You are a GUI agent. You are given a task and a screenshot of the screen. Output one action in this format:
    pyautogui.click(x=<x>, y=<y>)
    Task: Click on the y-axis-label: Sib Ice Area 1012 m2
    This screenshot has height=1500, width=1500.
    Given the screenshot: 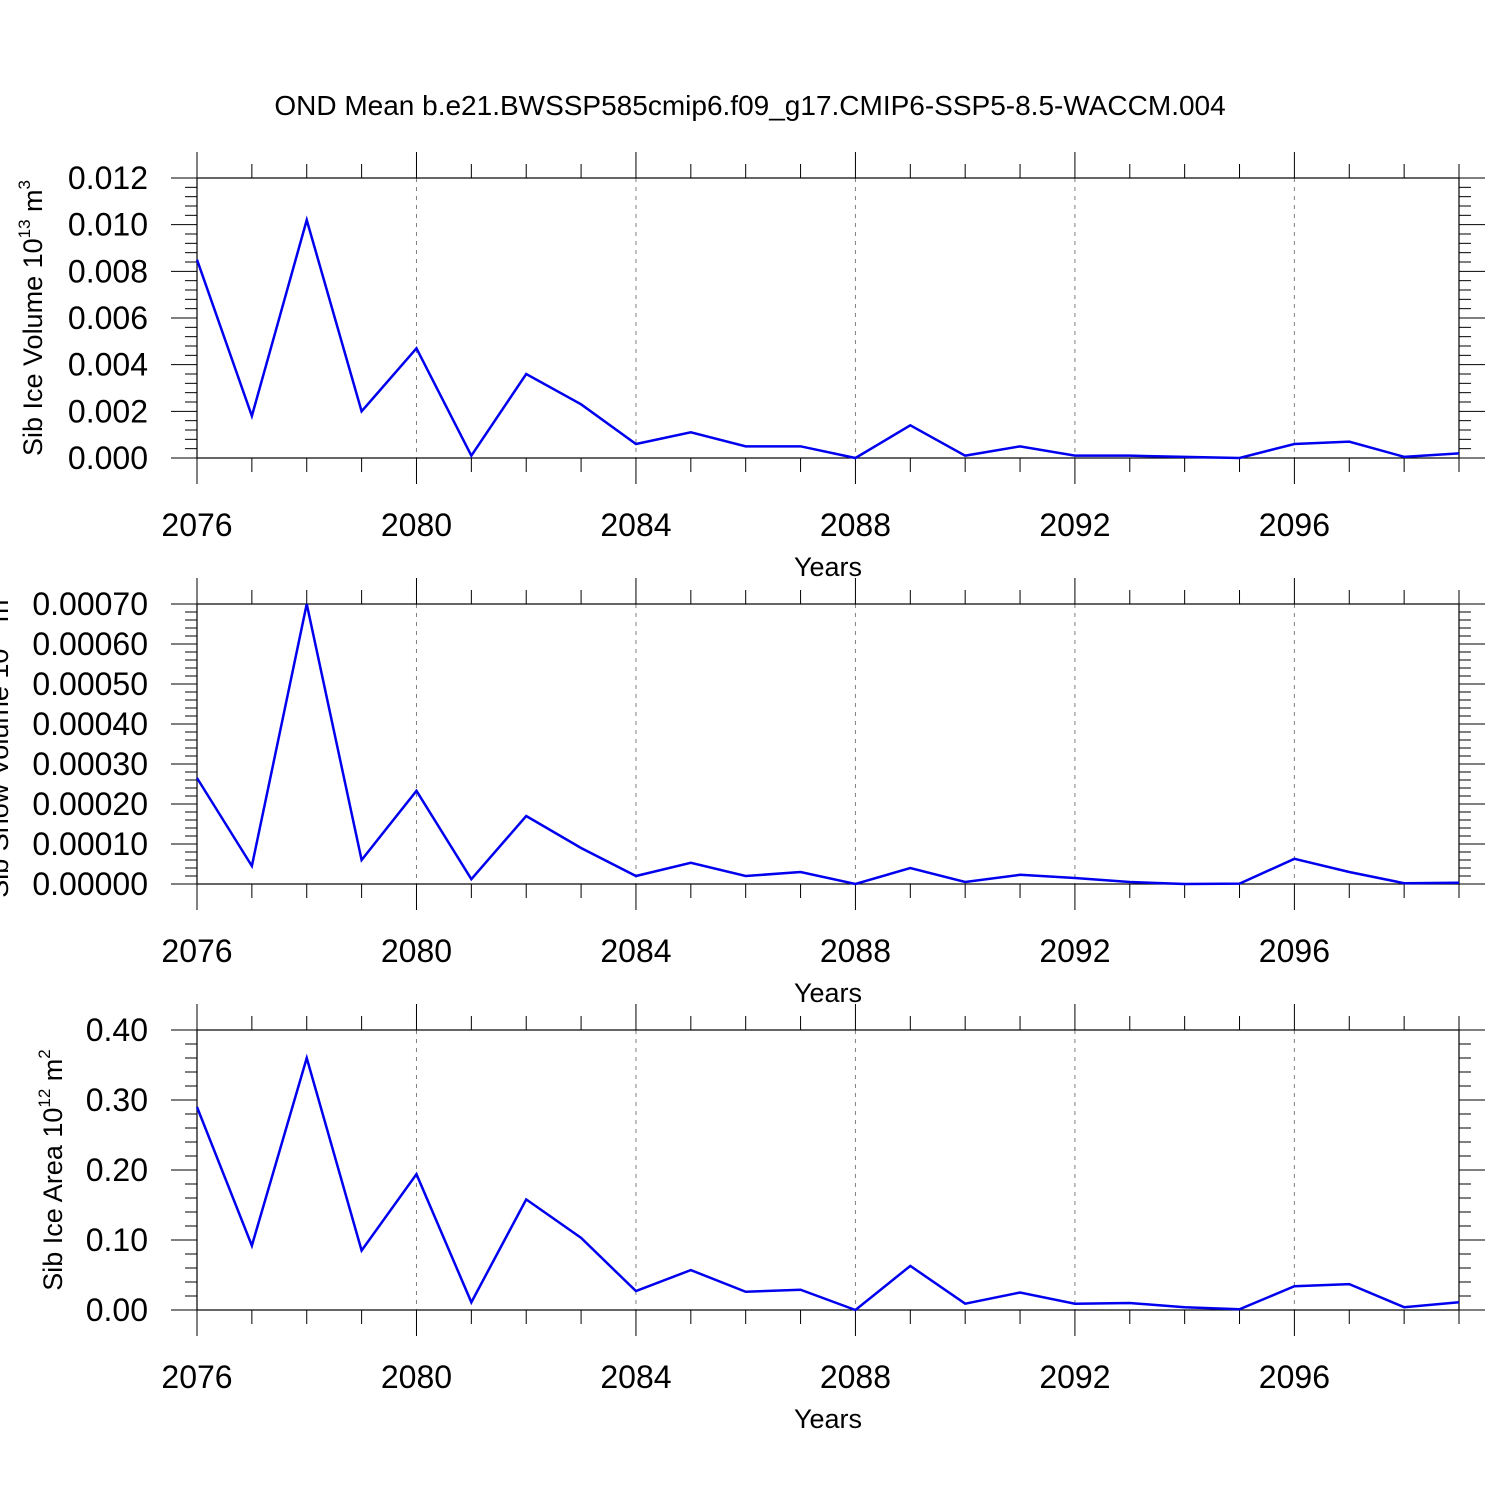 What is the action you would take?
    pyautogui.click(x=51, y=1170)
    